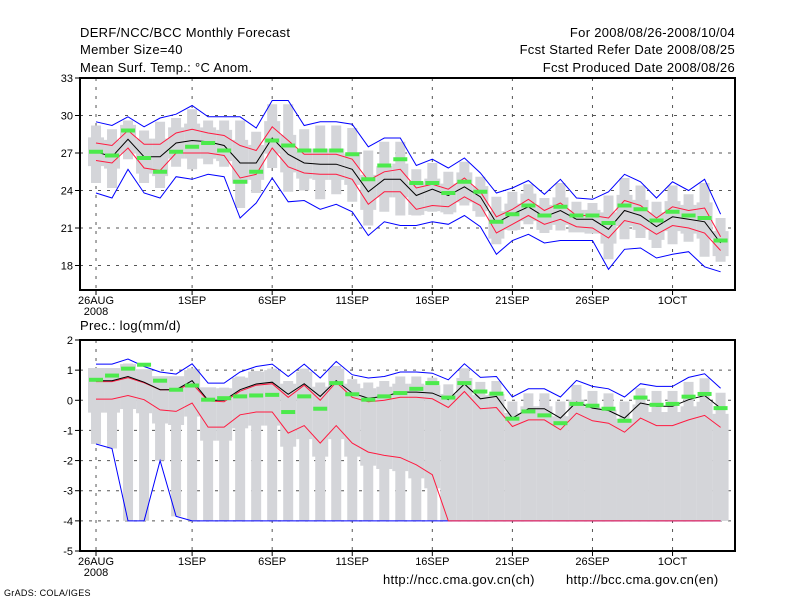 Image resolution: width=800 pixels, height=600 pixels. Describe the element at coordinates (459, 579) in the screenshot. I see `link-ncc: http://ncc.cma.gov.cn(ch)` at that location.